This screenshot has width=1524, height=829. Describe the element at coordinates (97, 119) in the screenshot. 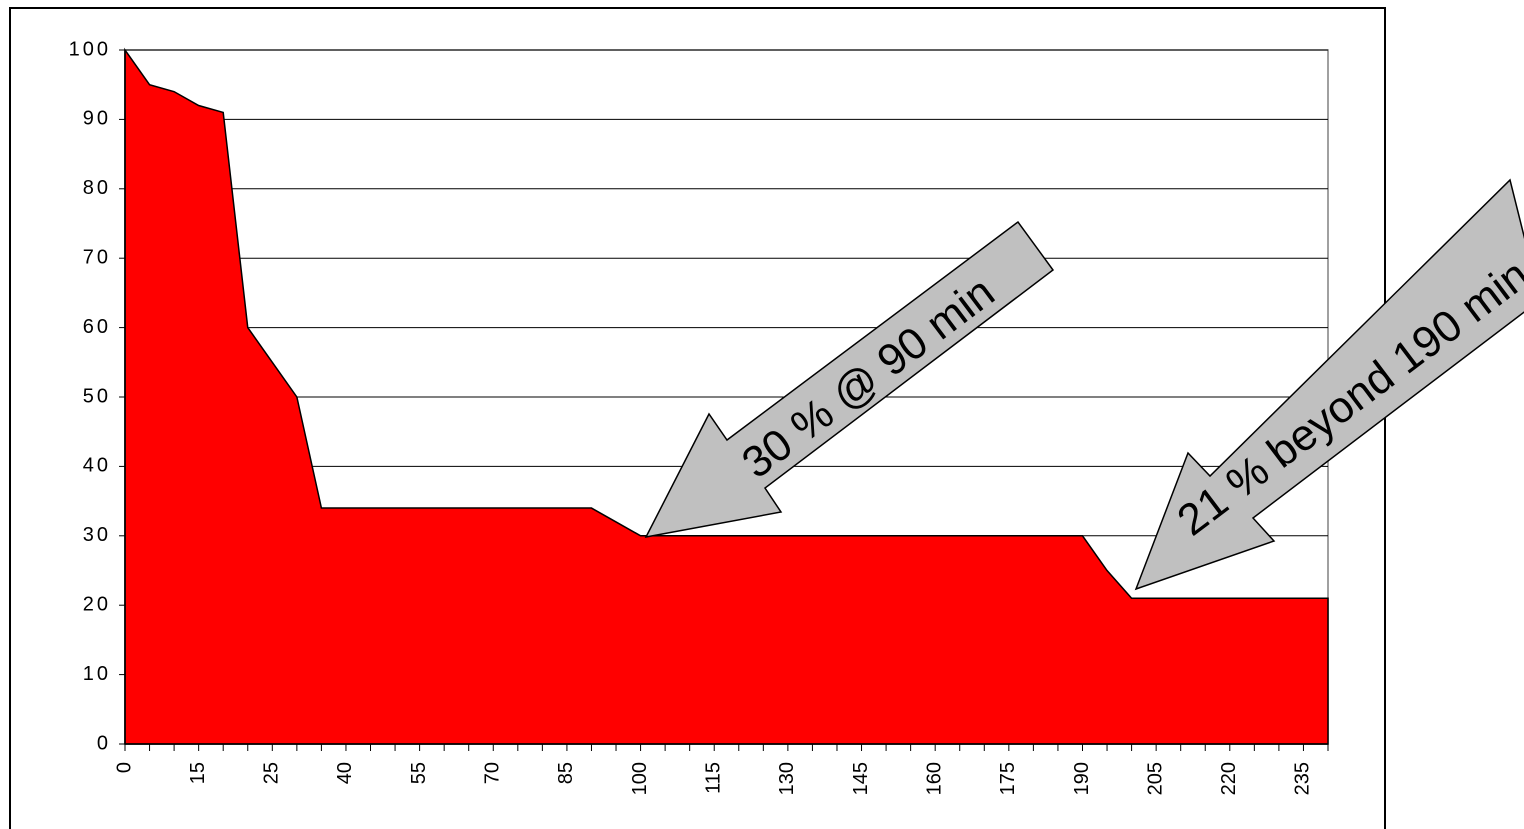

I see `y-tick-label: 90` at that location.